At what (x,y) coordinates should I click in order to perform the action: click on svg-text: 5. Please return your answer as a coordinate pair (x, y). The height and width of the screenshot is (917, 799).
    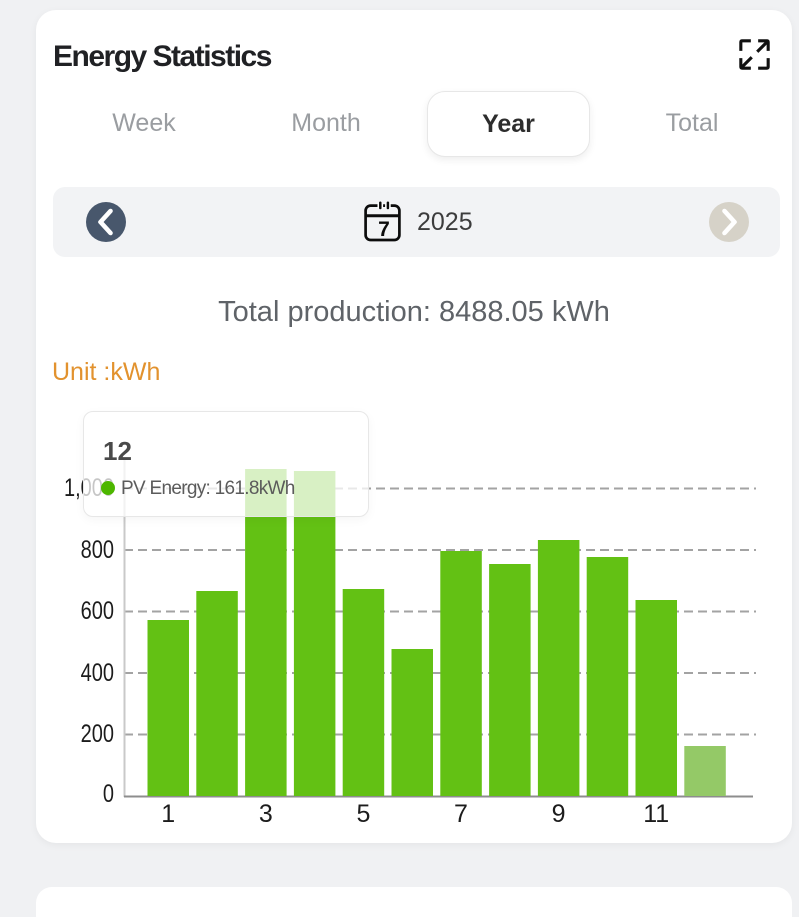
    Looking at the image, I should click on (363, 814).